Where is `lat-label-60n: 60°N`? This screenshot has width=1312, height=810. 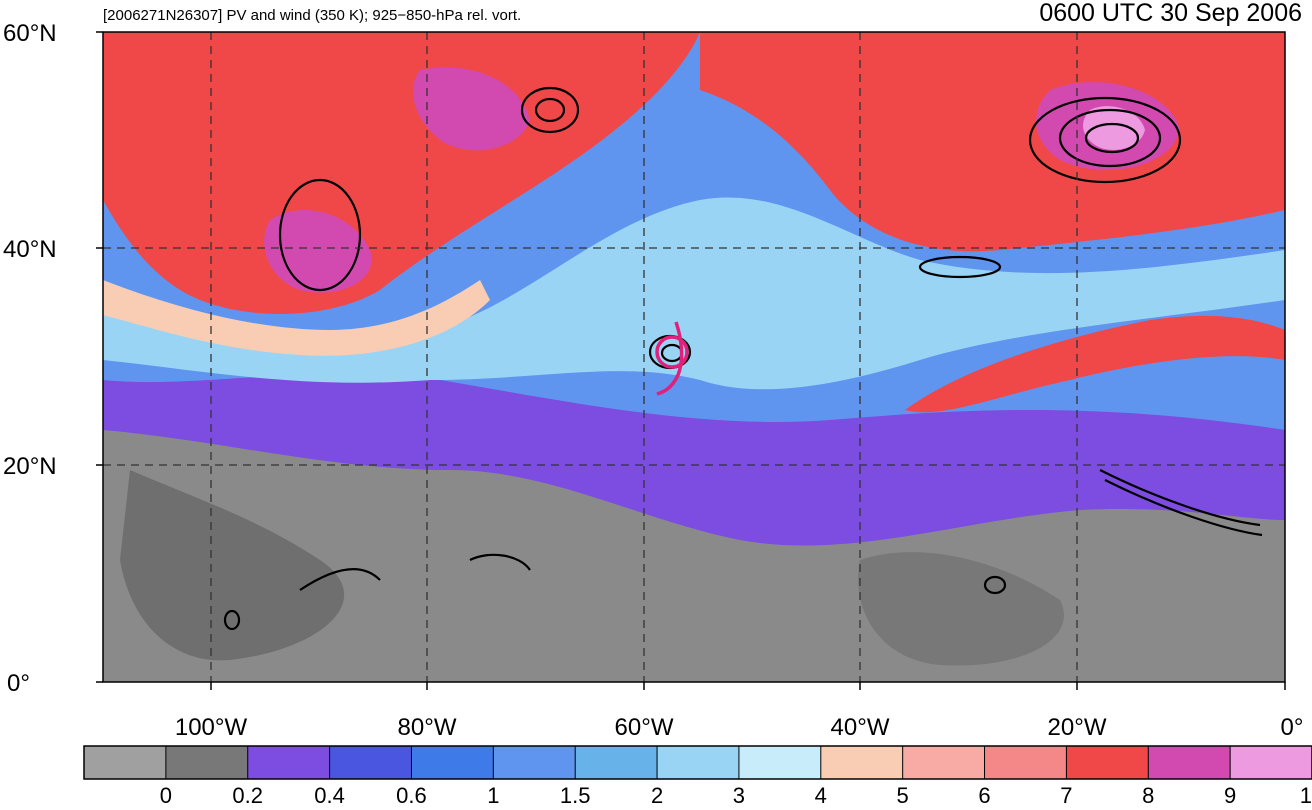 lat-label-60n: 60°N is located at coordinates (30, 33).